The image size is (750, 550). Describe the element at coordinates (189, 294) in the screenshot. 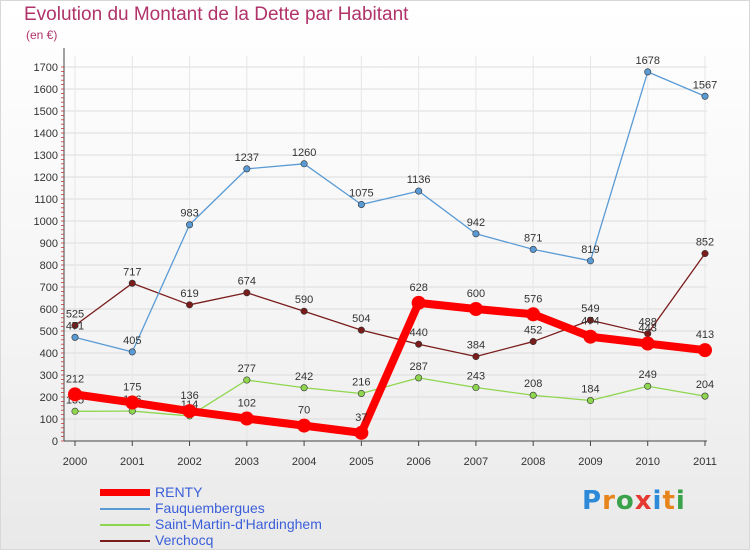

I see `data-label: 619` at that location.